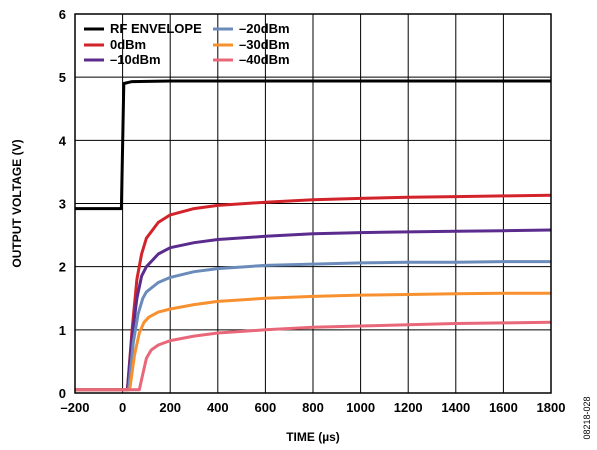 The width and height of the screenshot is (597, 450). I want to click on series-line, so click(313, 356).